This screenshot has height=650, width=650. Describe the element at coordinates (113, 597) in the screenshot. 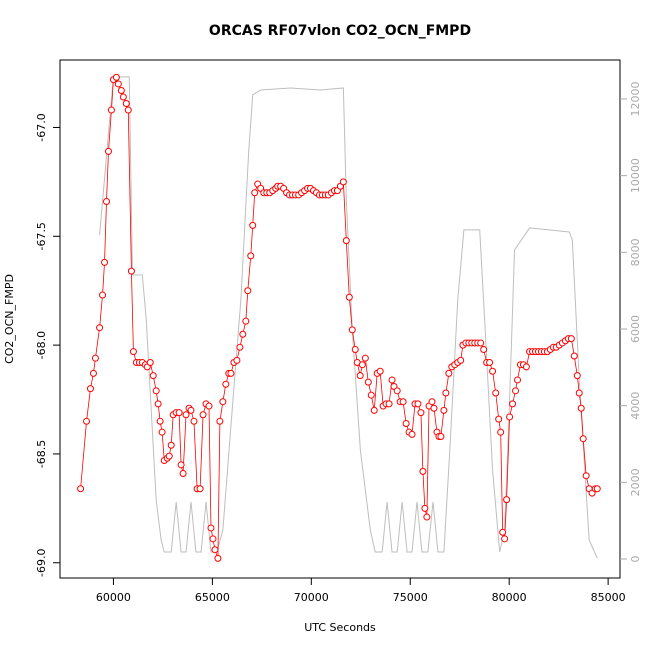

I see `x-tick-label: 60000` at that location.